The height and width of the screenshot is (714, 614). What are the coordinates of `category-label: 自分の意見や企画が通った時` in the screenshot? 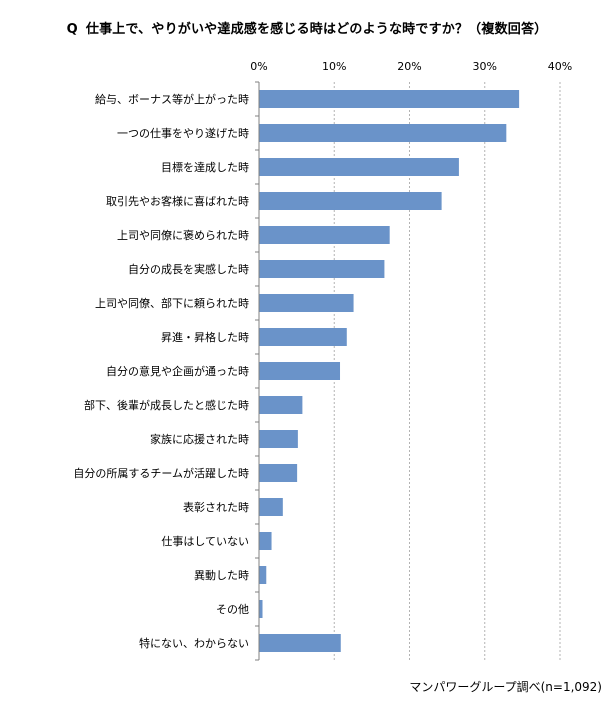 It's located at (177, 371).